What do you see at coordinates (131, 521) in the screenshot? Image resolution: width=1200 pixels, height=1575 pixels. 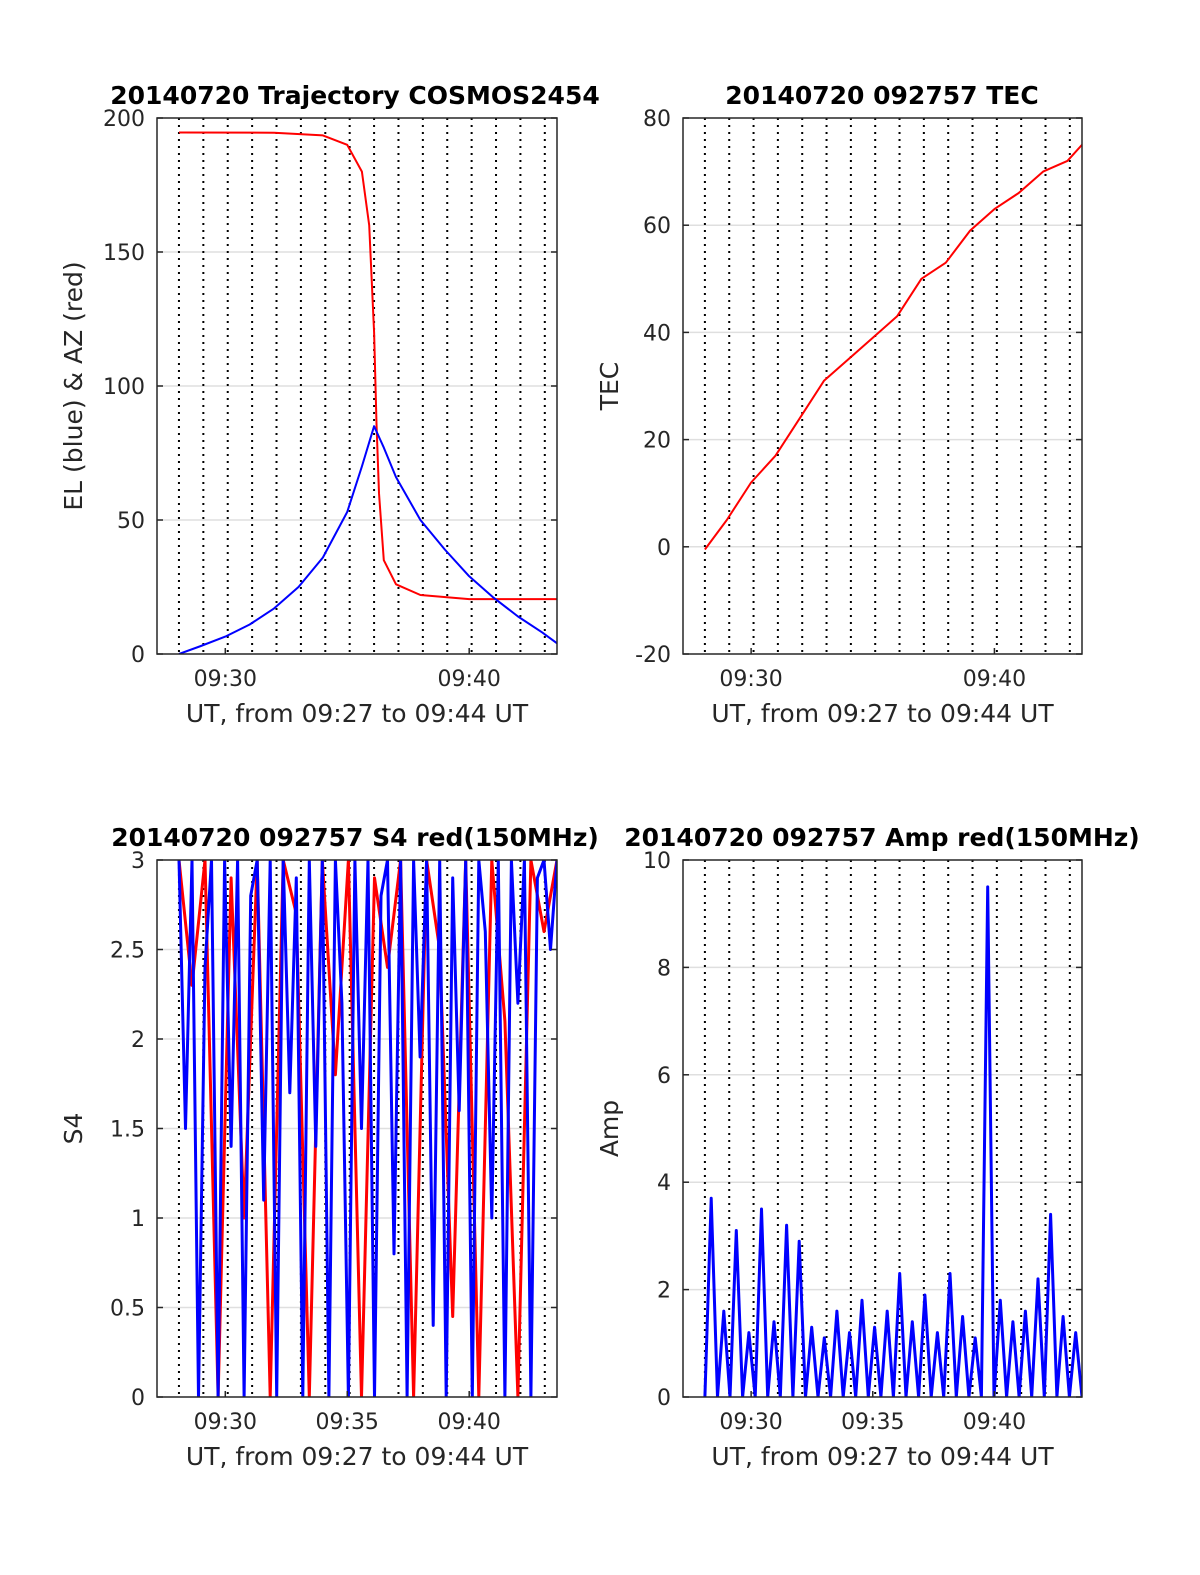 I see `y-tick-label: 50` at bounding box center [131, 521].